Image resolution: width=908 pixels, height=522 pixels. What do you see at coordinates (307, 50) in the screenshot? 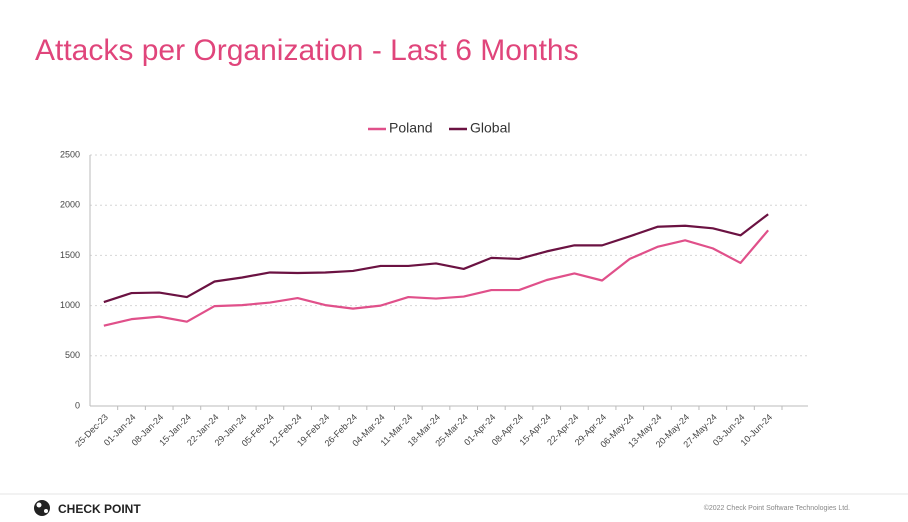
I see `chart-title: Attacks per Organization - Last 6 Months` at bounding box center [307, 50].